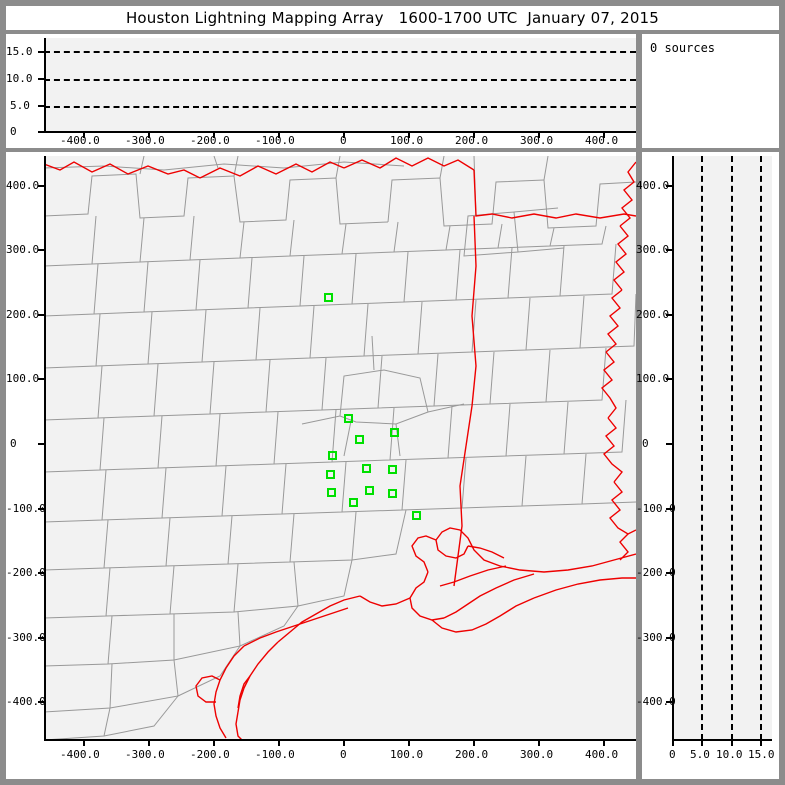  Describe the element at coordinates (20, 105) in the screenshot. I see `top-yticklabel-5: 5.0` at that location.